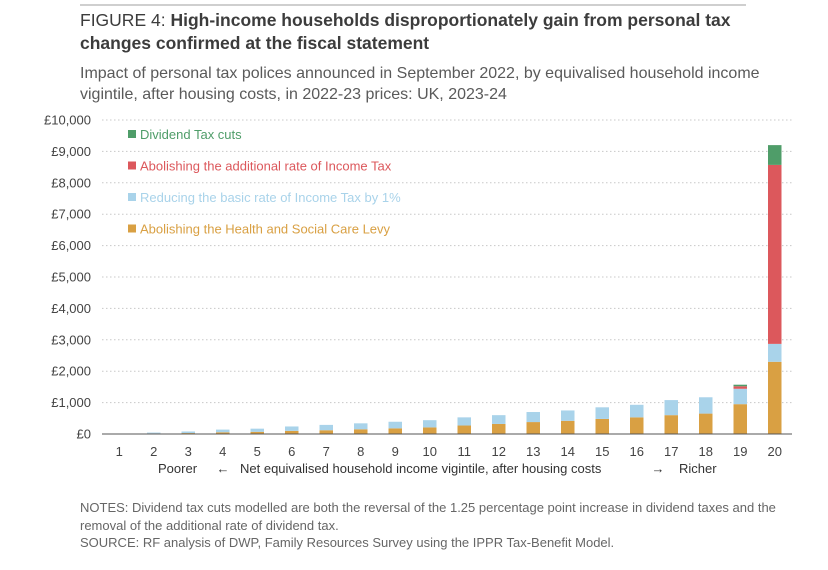 This screenshot has width=828, height=570. Describe the element at coordinates (395, 451) in the screenshot. I see `x-tick-label: 9` at that location.